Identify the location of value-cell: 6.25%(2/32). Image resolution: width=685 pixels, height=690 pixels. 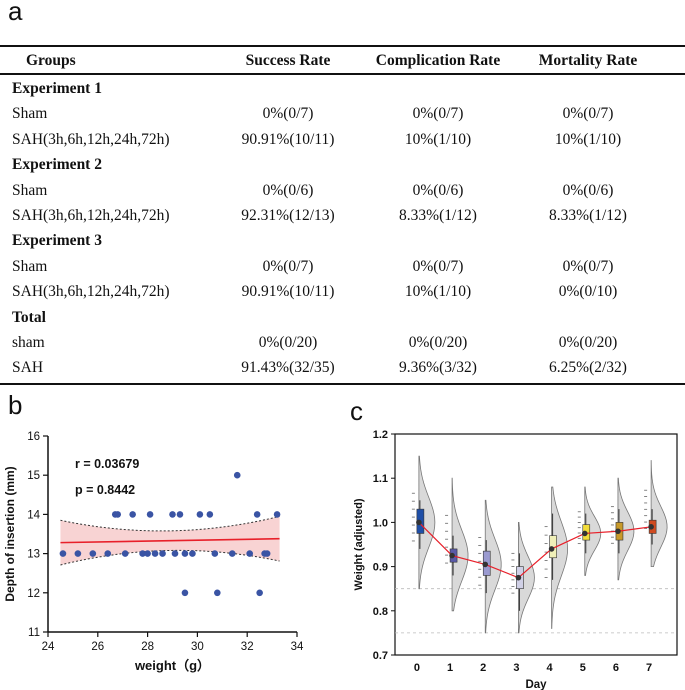
(588, 368).